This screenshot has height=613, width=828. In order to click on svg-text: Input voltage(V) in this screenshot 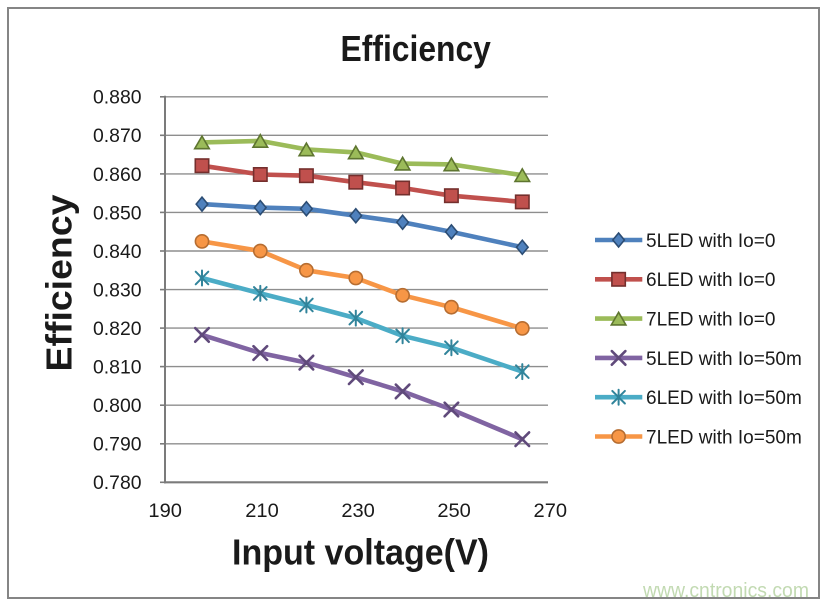, I will do `click(360, 552)`.